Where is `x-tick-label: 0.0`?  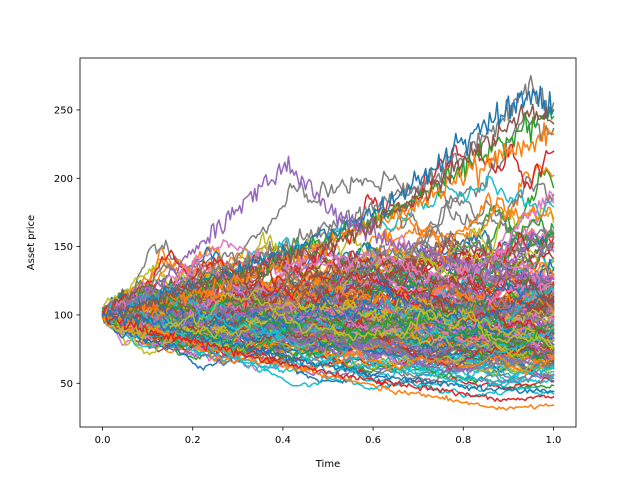
x-tick-label: 0.0 is located at coordinates (103, 440).